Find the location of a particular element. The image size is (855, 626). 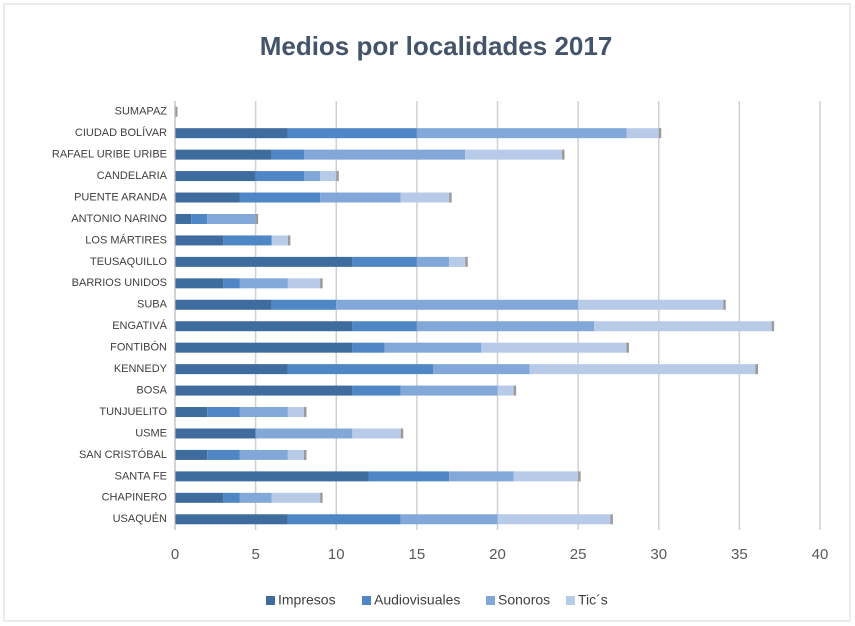

y-tick-label: TUNJUELITO is located at coordinates (133, 412).